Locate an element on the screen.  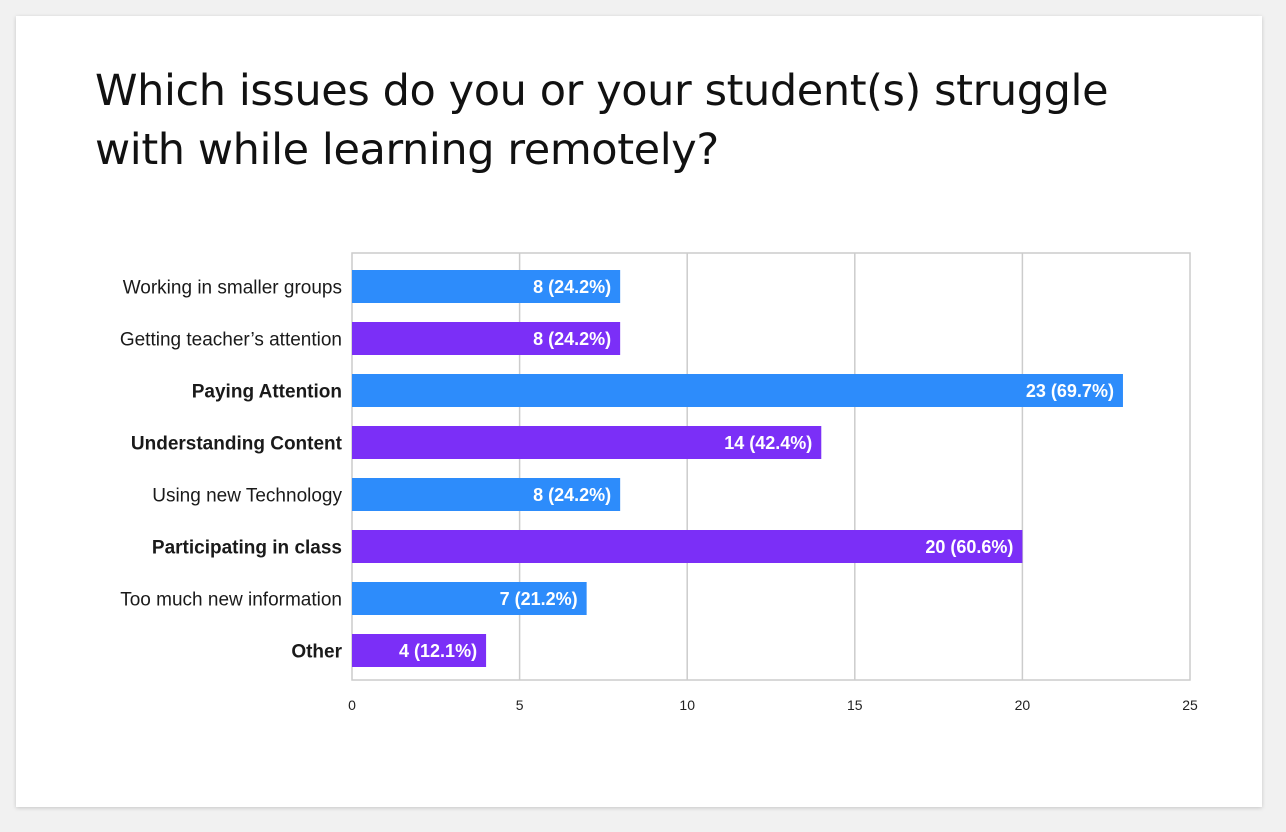
category-label: Working in smaller groups is located at coordinates (232, 288).